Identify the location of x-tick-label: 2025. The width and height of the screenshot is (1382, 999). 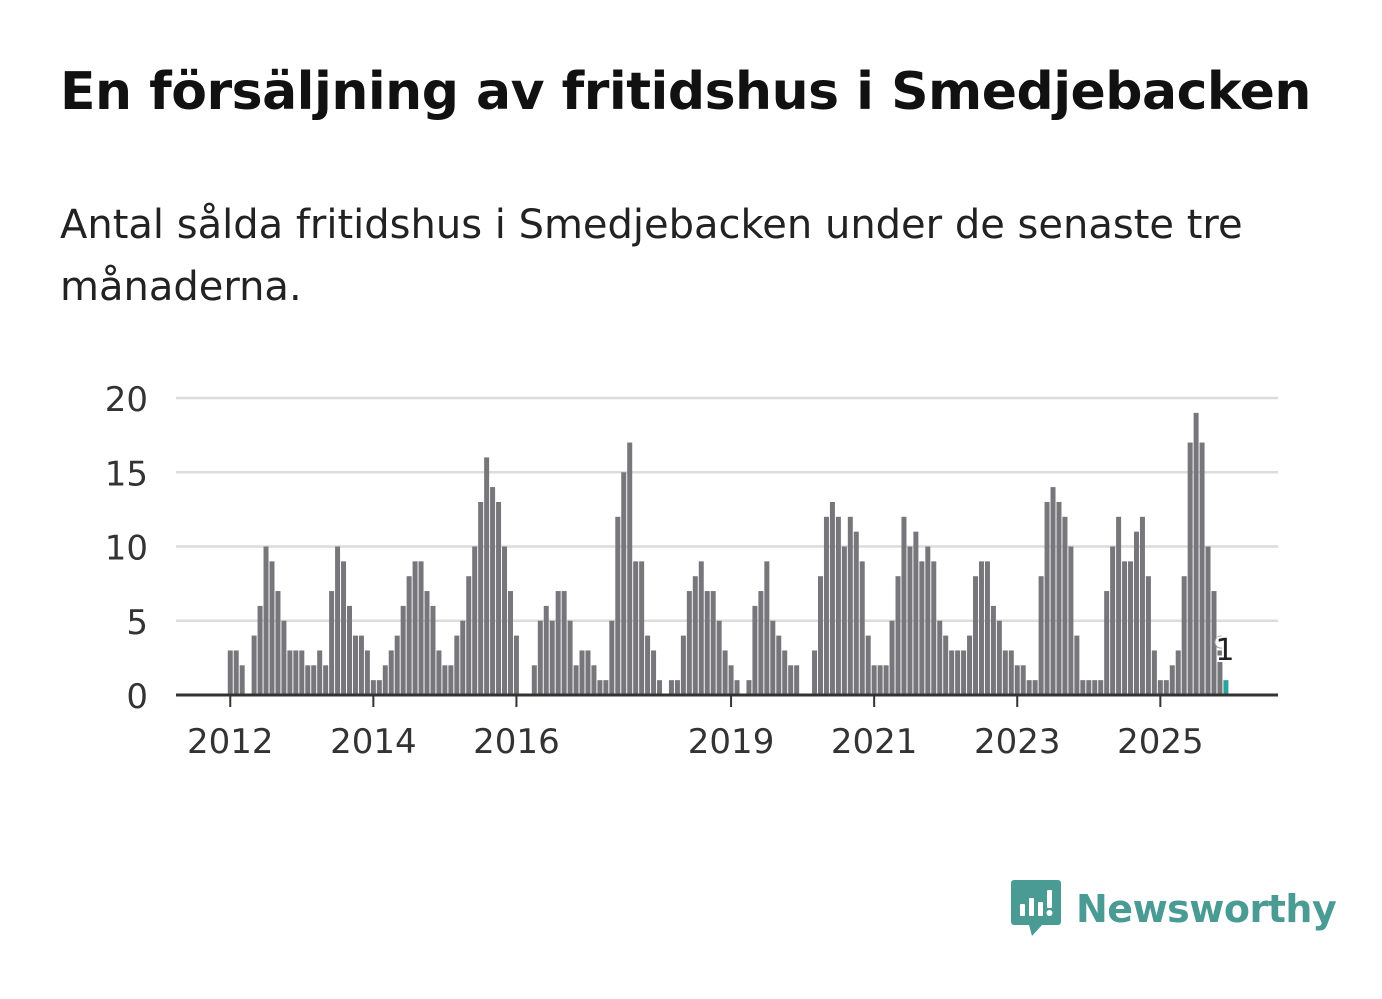
(1160, 742).